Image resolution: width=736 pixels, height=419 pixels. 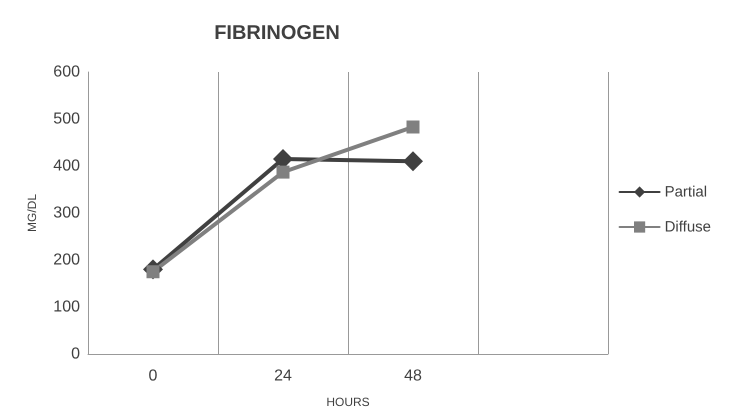 I want to click on y-tick-label: 300, so click(x=66, y=213).